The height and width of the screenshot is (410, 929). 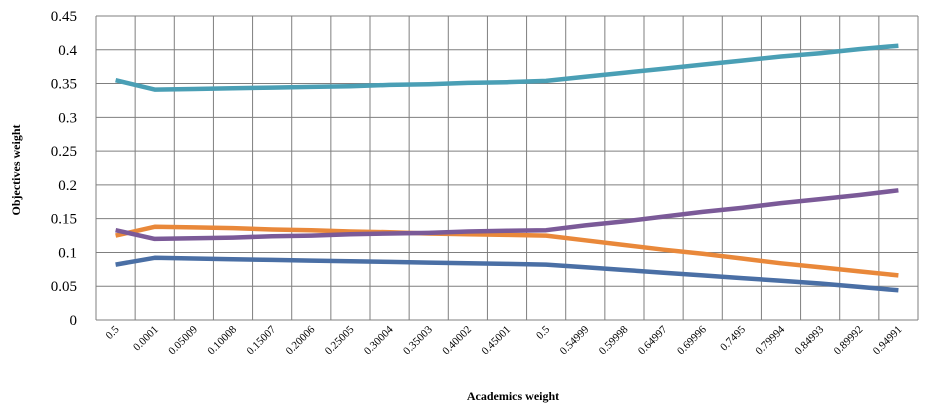 What do you see at coordinates (809, 340) in the screenshot?
I see `x-tick-label: 0.84993` at bounding box center [809, 340].